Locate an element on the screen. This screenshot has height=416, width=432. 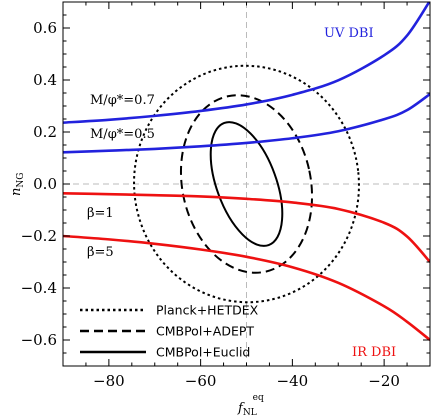
legend: Planck+HETDEX CMBPol+ADEPT CMBPol+Euclid is located at coordinates (169, 331).